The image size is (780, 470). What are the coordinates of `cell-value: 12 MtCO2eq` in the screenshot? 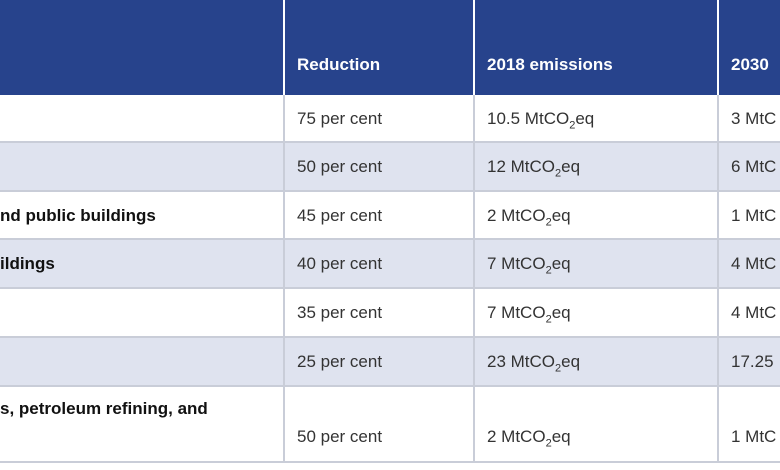 It's located at (533, 168).